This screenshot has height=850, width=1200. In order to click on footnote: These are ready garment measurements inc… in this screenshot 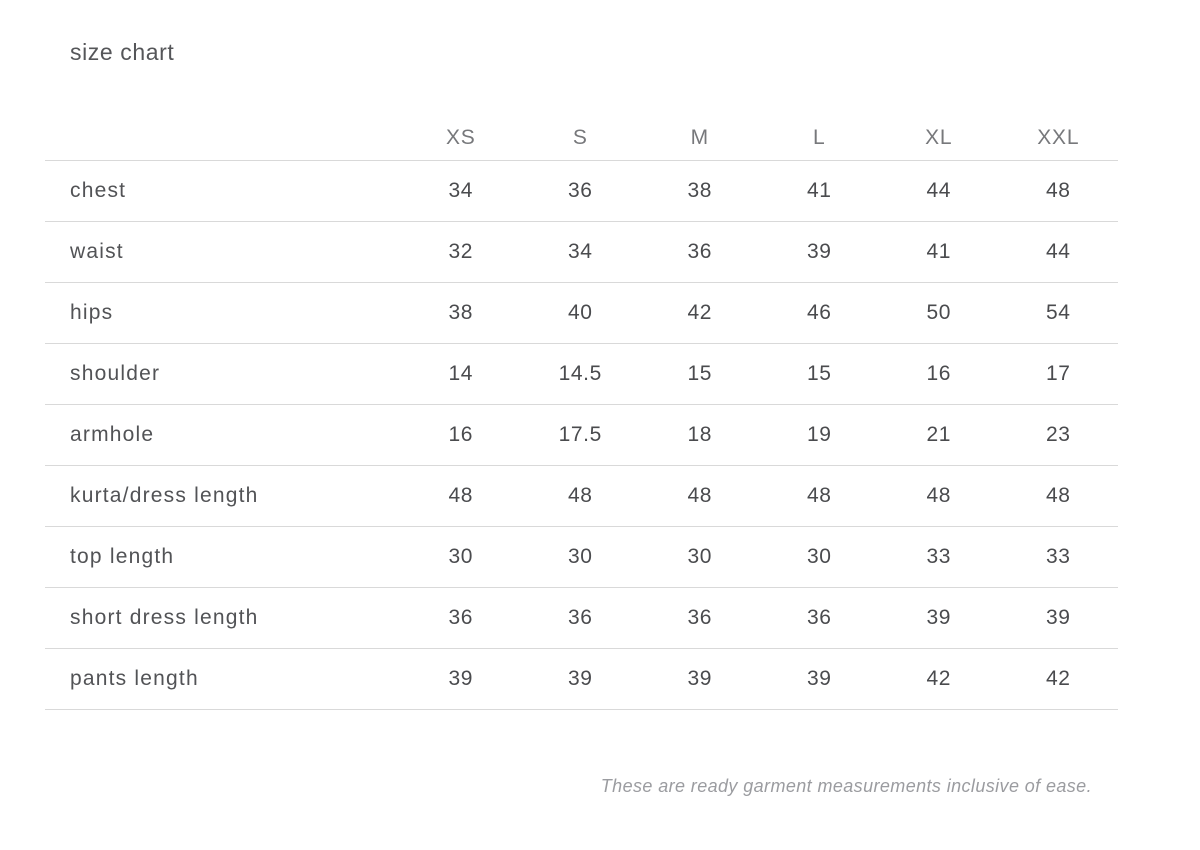, I will do `click(846, 786)`.